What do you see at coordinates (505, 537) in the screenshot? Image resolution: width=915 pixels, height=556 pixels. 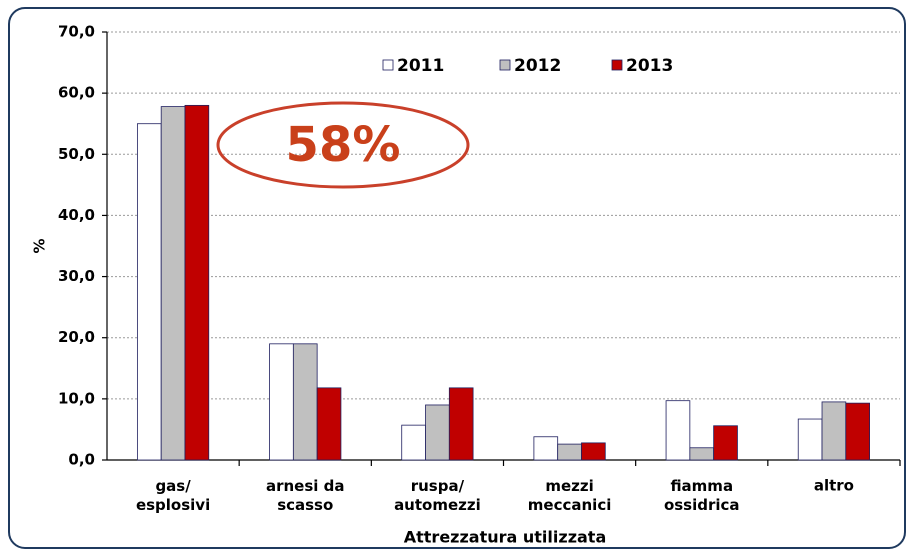 I see `x-axis-title: Attrezzatura utilizzata` at bounding box center [505, 537].